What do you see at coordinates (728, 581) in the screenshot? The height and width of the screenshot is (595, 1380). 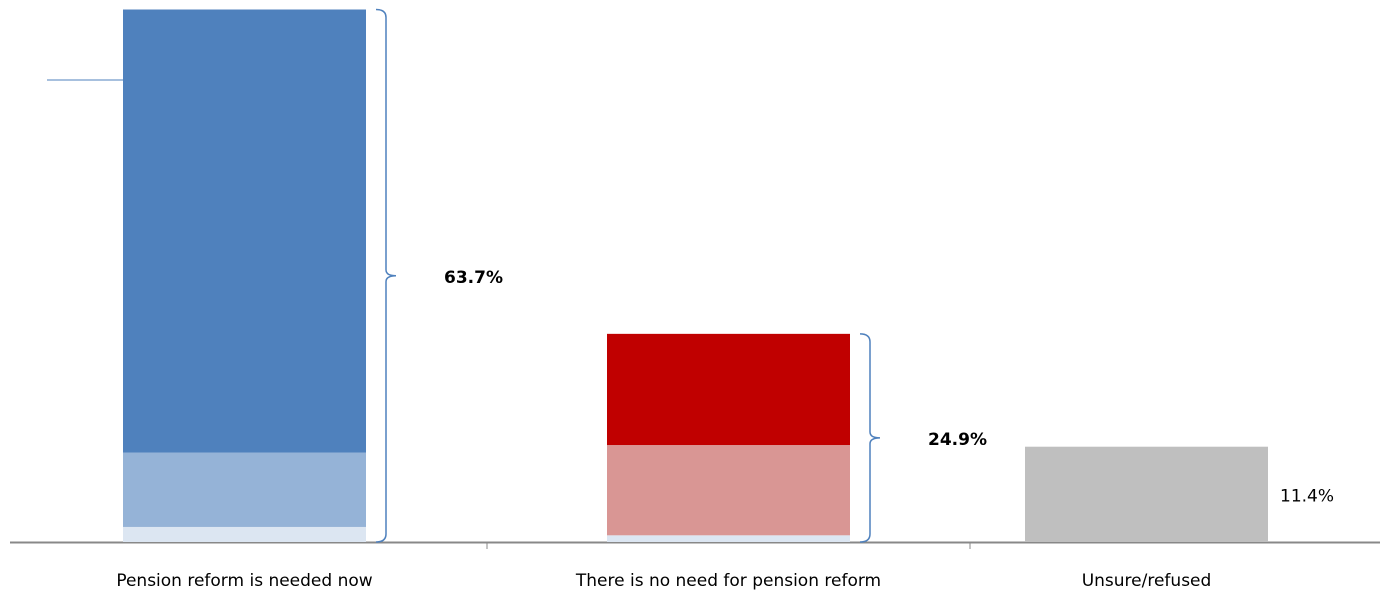 I see `x-tick-label: There is no need for pension reform` at bounding box center [728, 581].